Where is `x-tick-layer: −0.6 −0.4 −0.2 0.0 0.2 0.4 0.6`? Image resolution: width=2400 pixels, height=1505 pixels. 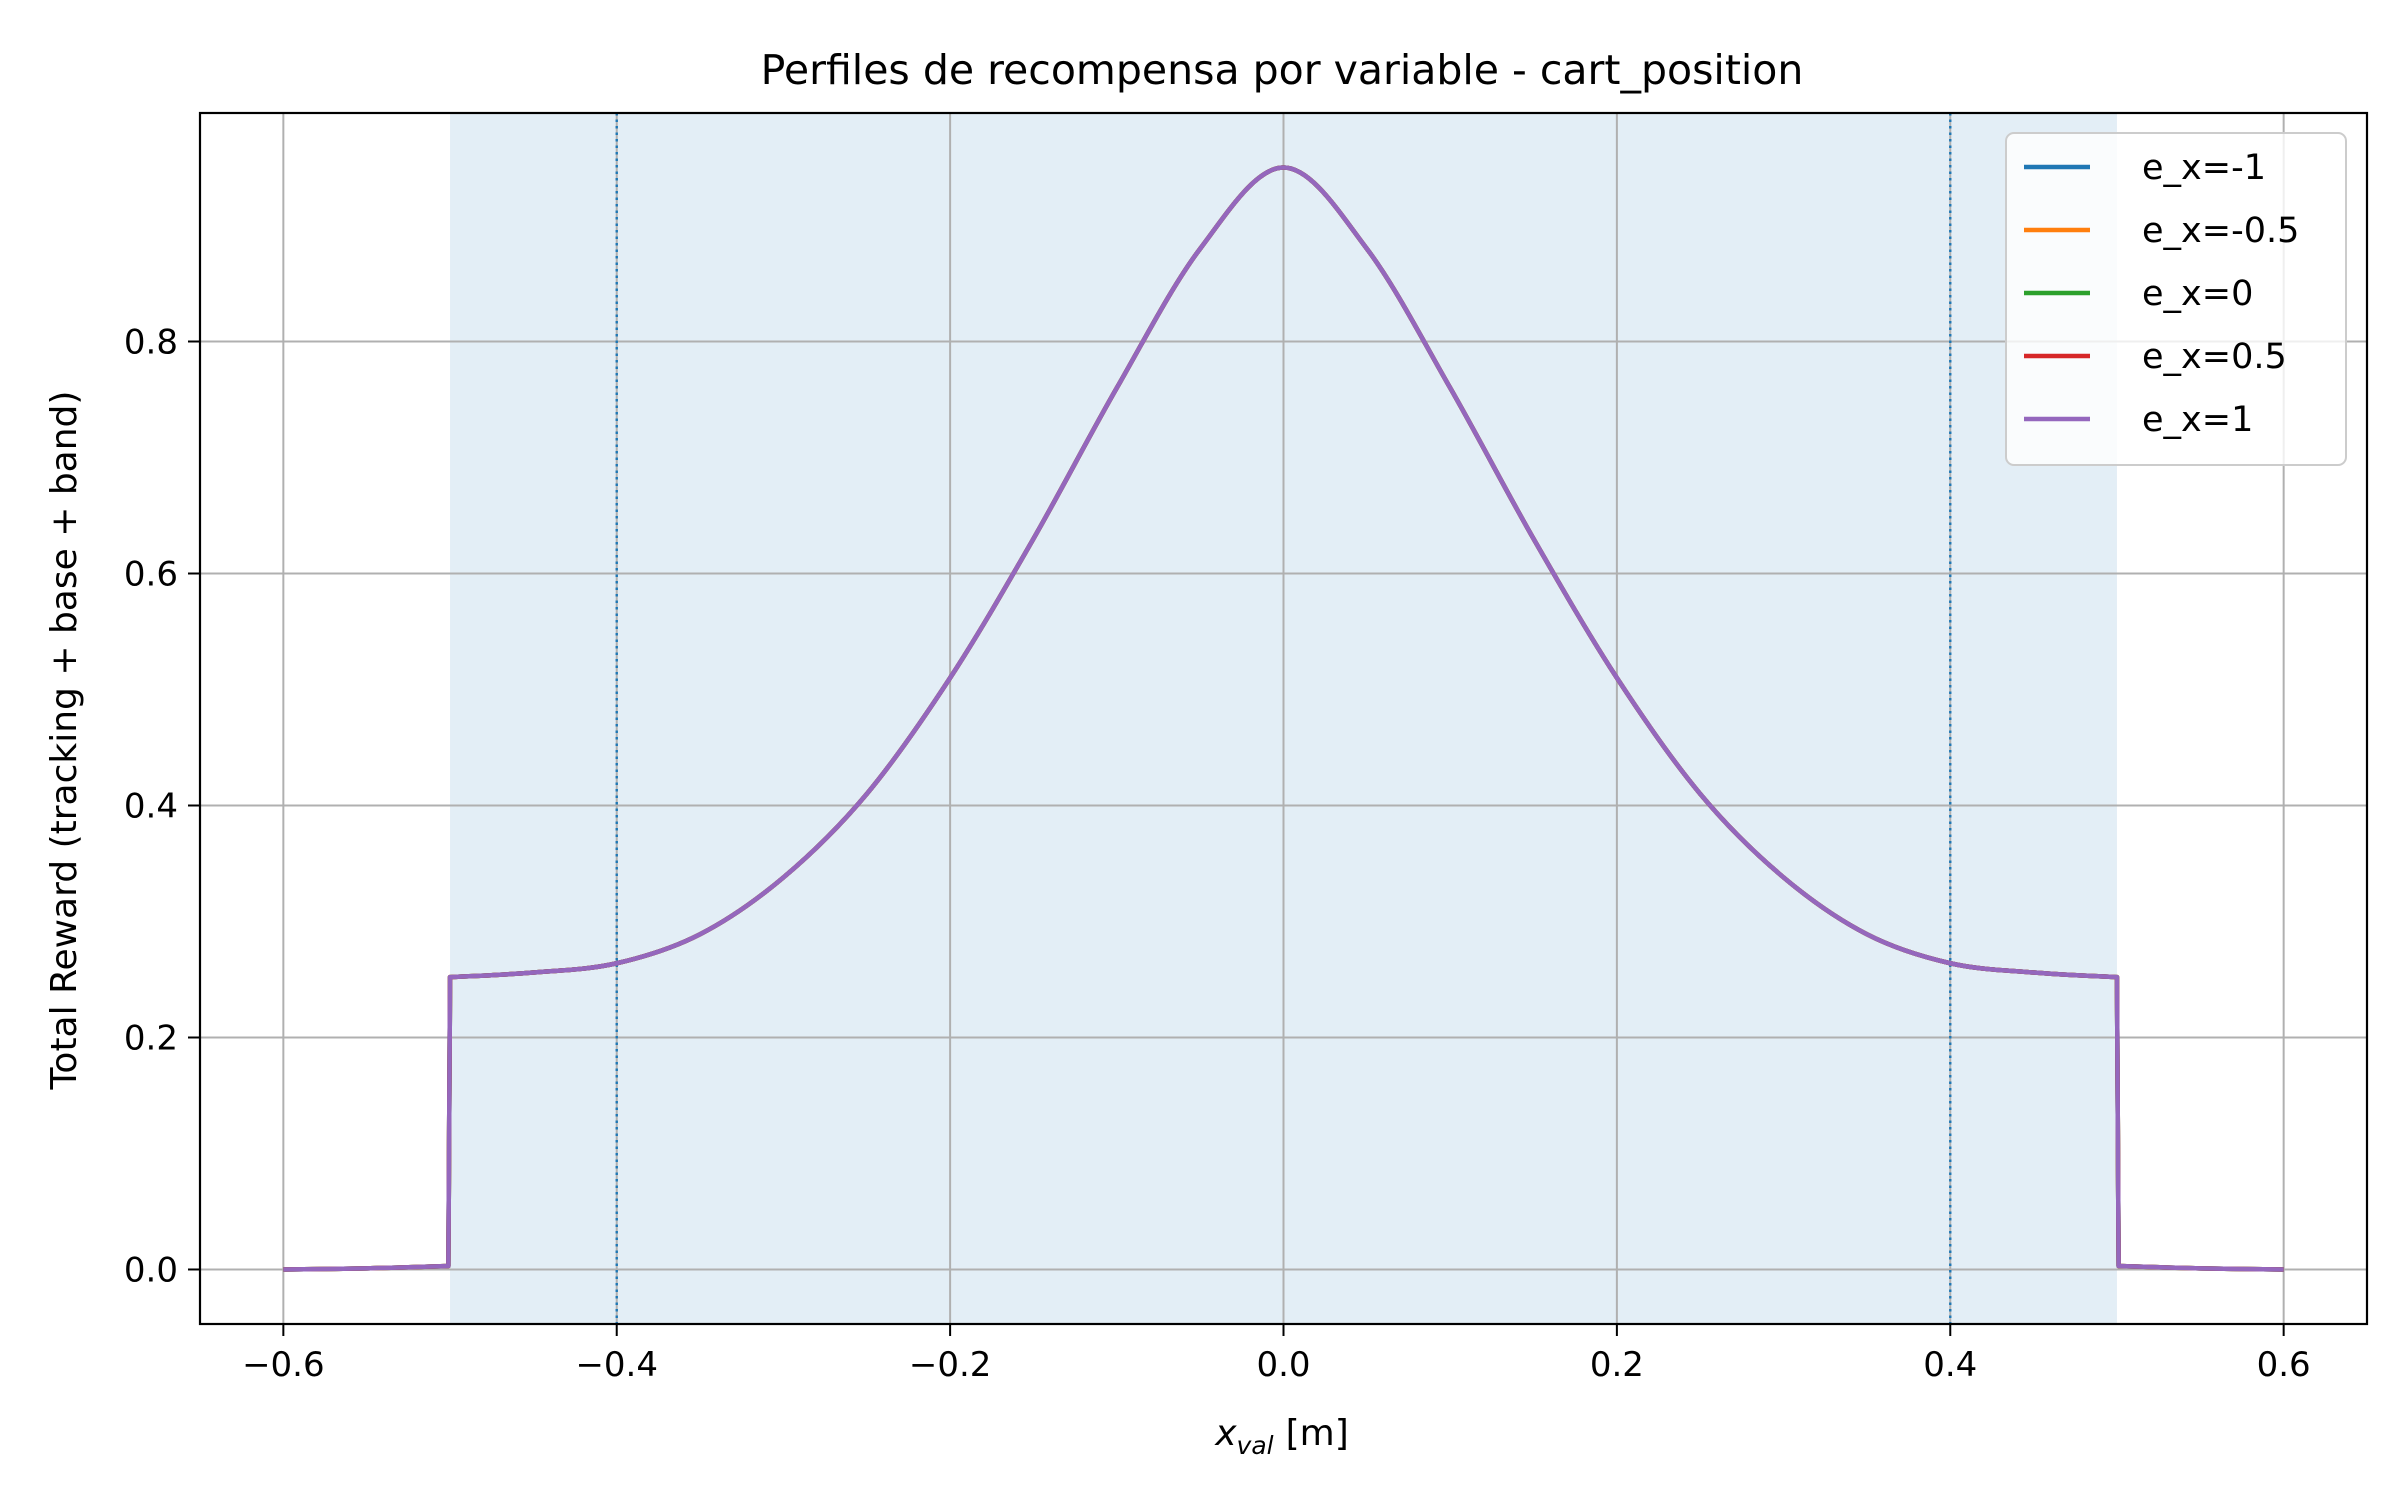 x-tick-layer: −0.6 −0.4 −0.2 0.0 0.2 0.4 0.6 is located at coordinates (1276, 1354).